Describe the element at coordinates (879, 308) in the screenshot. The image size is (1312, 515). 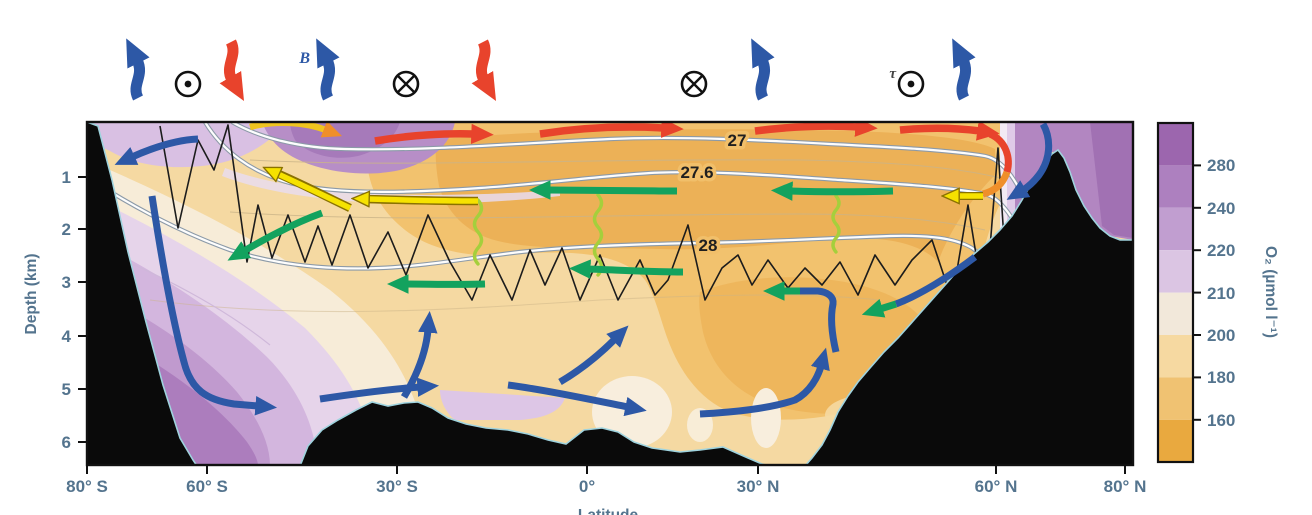
I see `green-head-on-blue` at that location.